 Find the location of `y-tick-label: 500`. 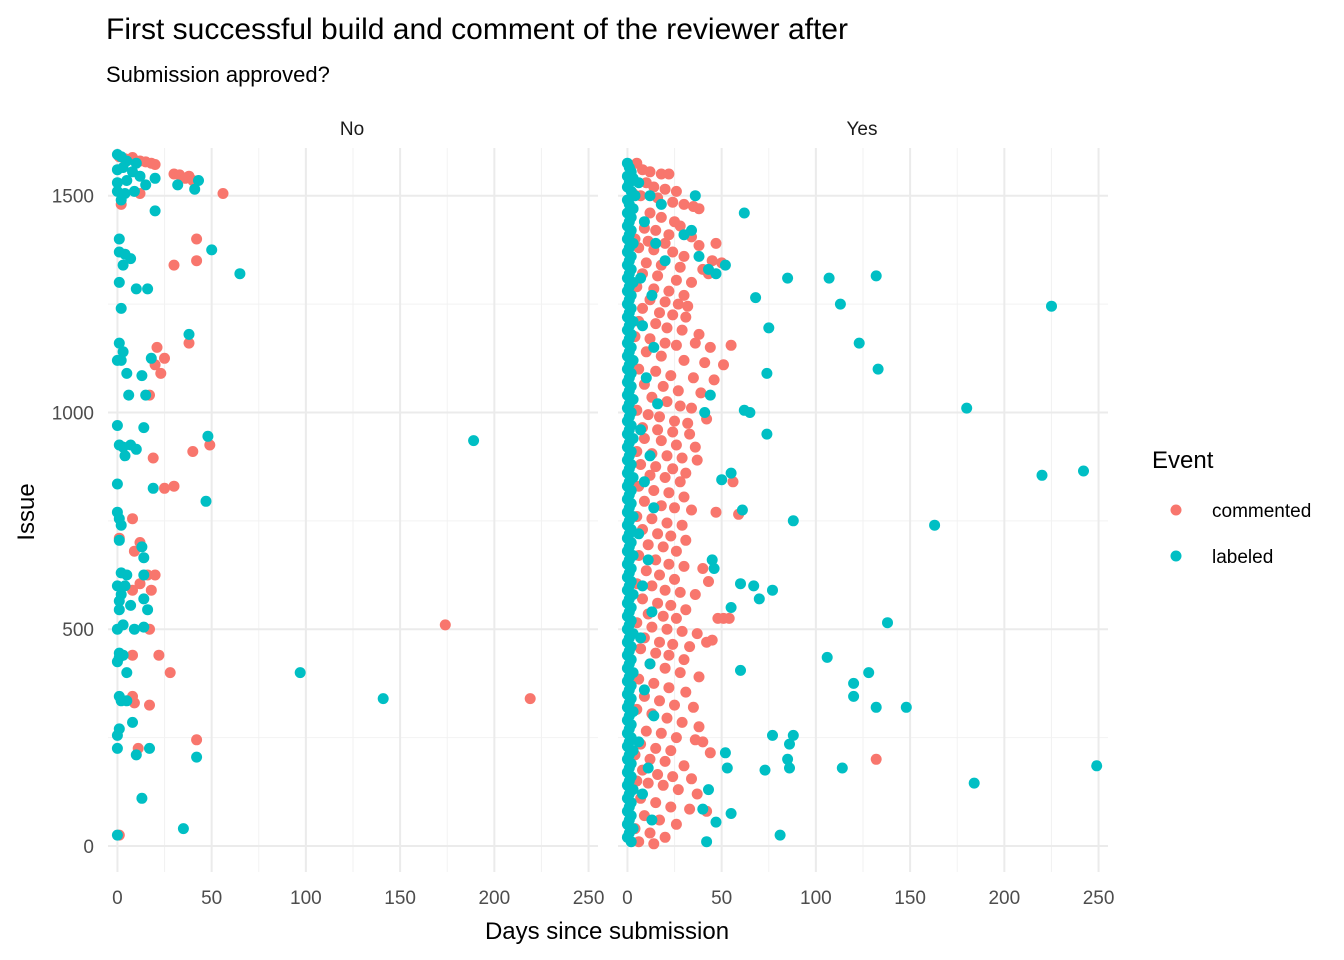

y-tick-label: 500 is located at coordinates (78, 630).